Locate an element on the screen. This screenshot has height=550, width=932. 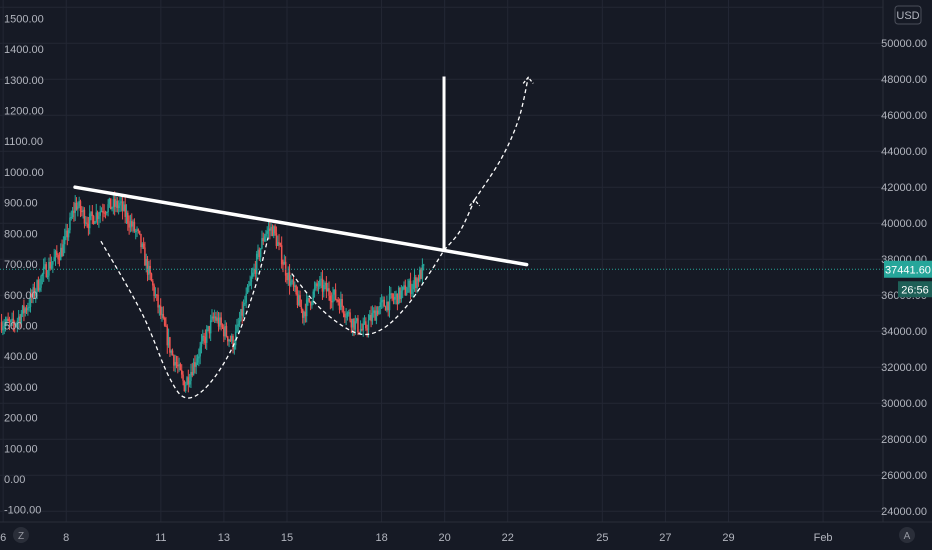
neckline is located at coordinates (301, 226).